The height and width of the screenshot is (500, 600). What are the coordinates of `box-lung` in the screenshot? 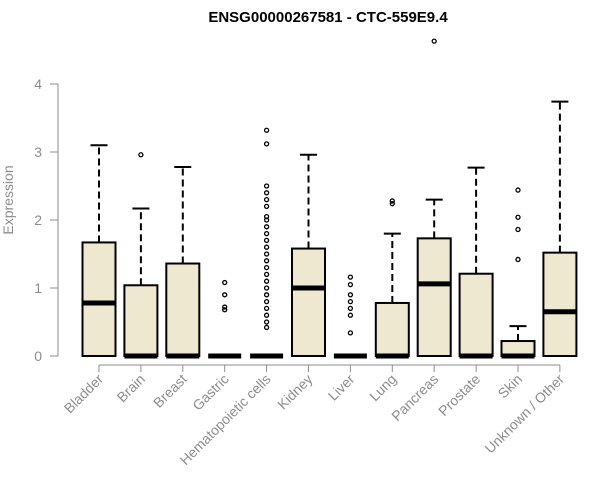 It's located at (392, 278).